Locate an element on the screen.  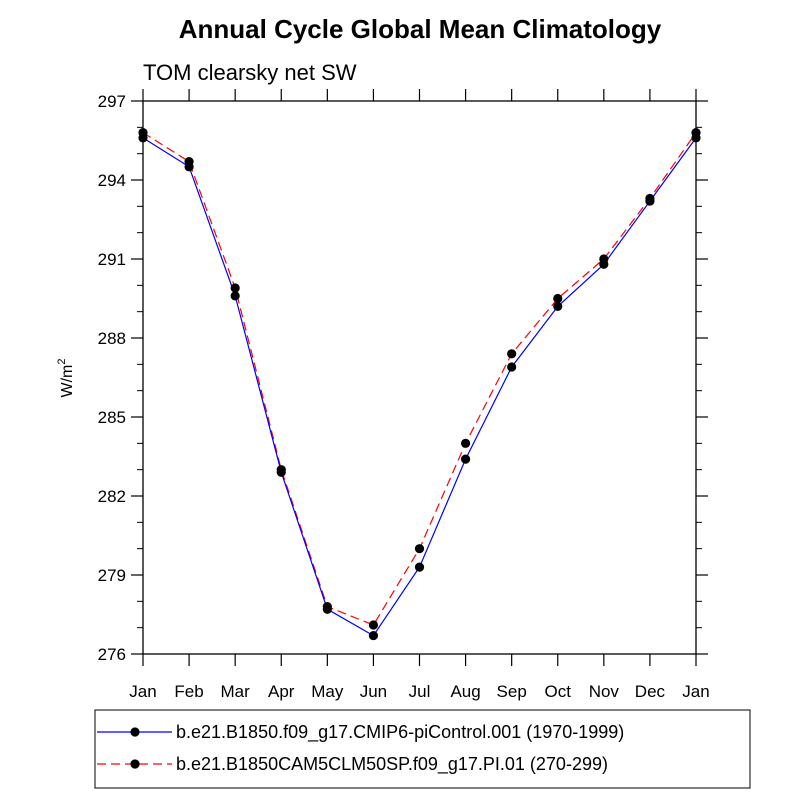
x-tick-label: Mar is located at coordinates (236, 691).